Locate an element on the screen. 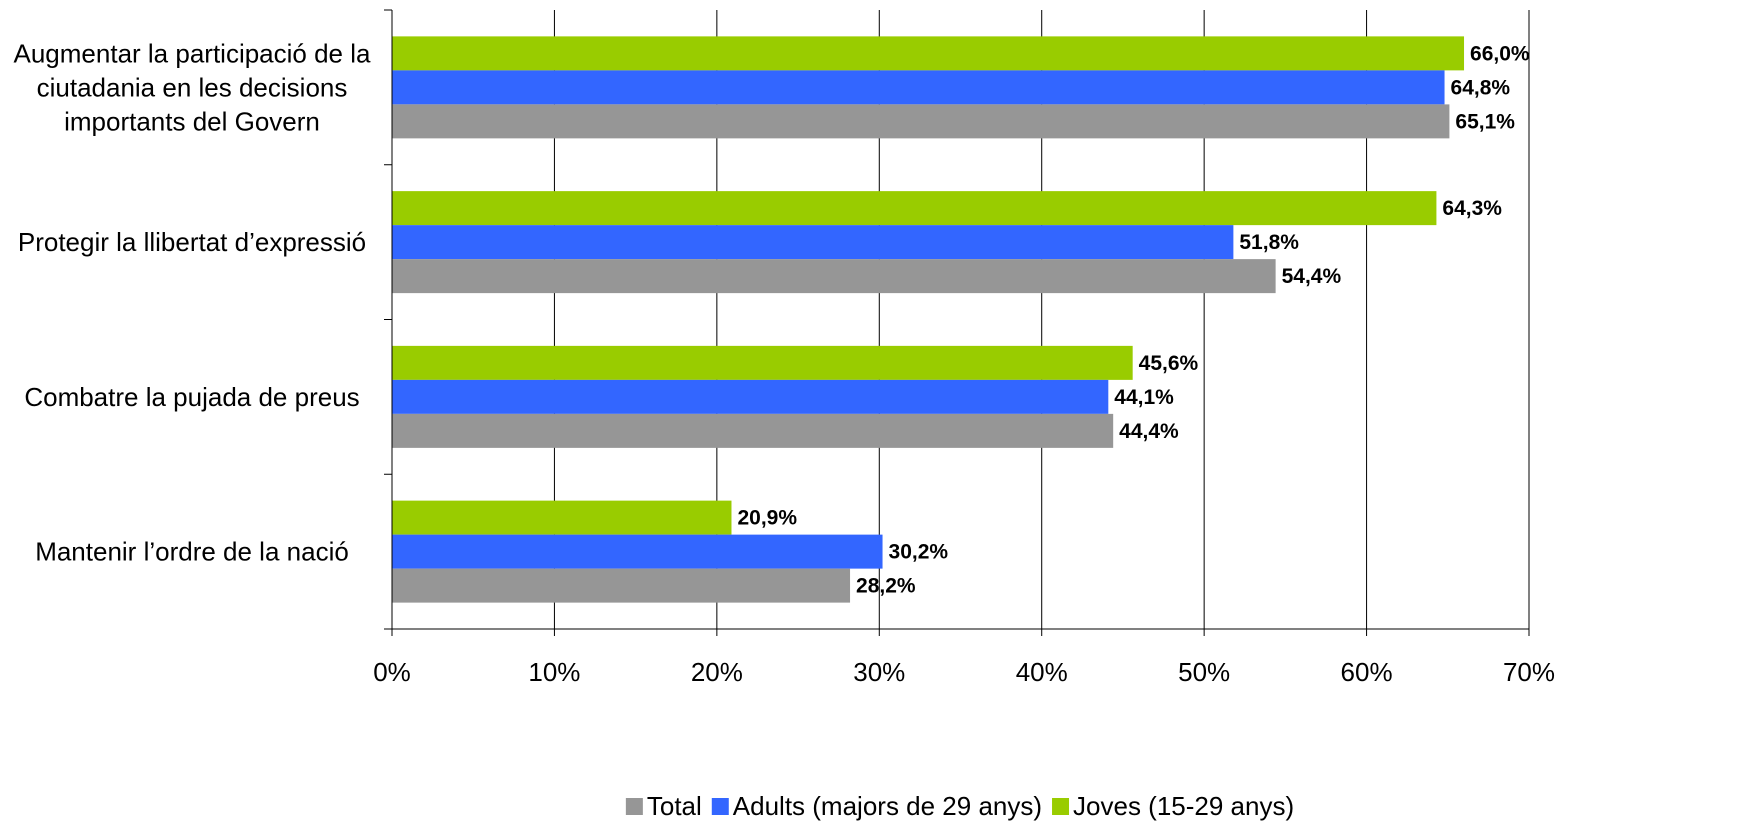  data-label: 45,6% is located at coordinates (1169, 363).